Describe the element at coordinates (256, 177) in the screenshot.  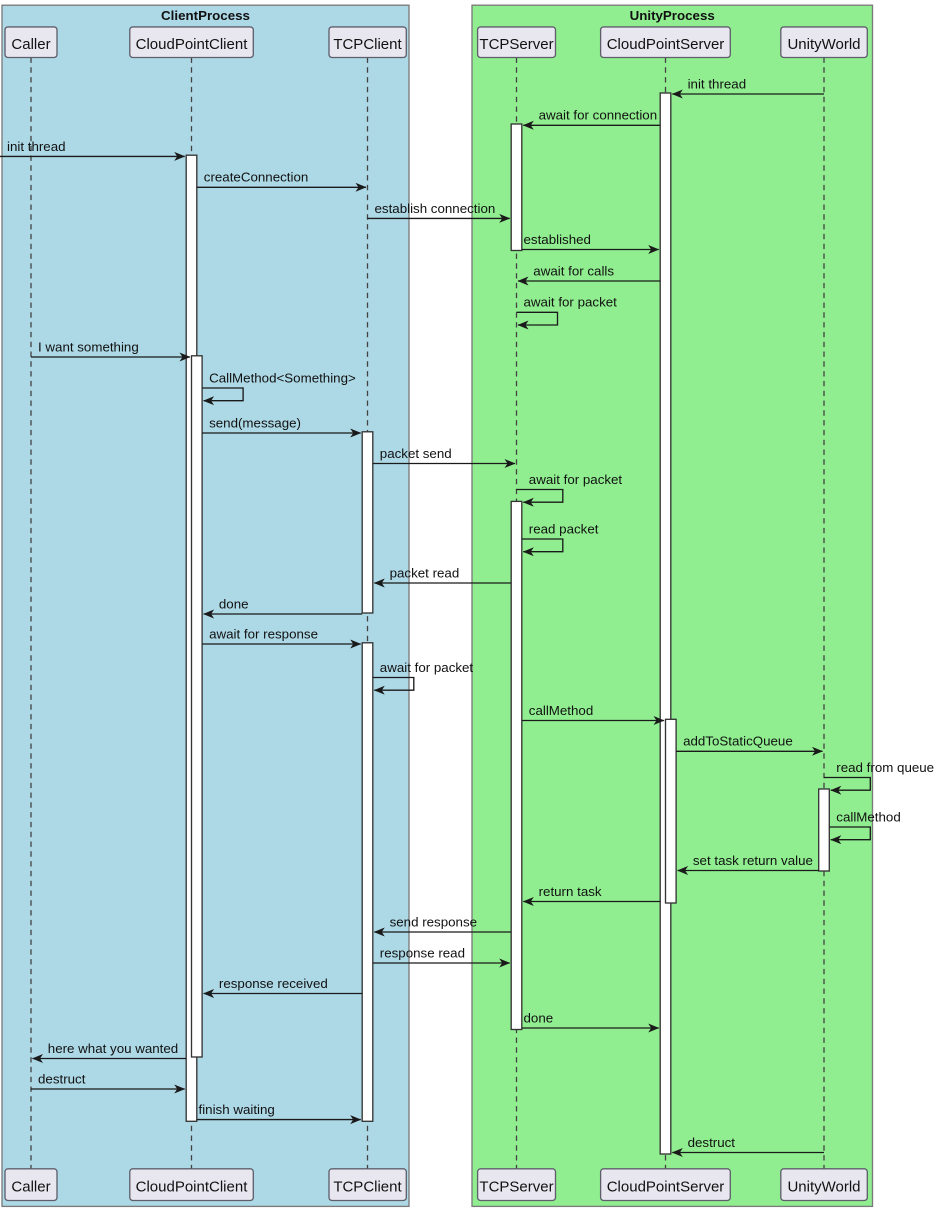
I see `svg-text: createConnection` at that location.